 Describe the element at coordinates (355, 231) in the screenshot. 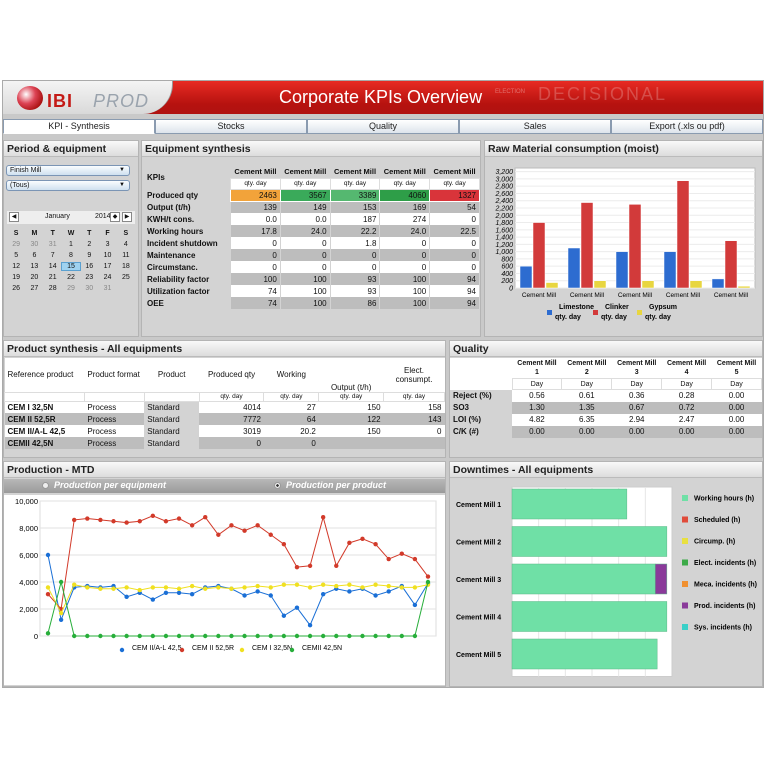

I see `cell-value: 22.2` at that location.